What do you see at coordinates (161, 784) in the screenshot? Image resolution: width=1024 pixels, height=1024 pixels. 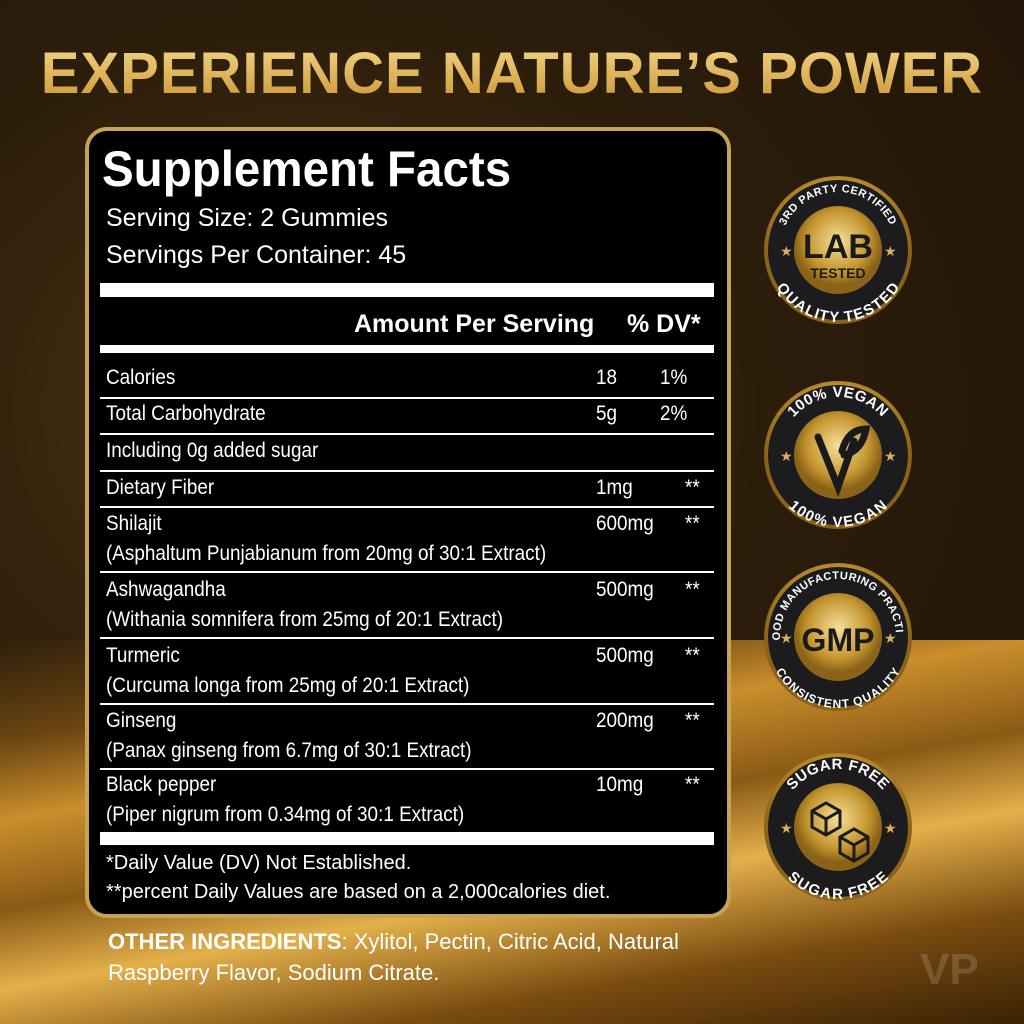 I see `nutrient-name: Black pepper` at bounding box center [161, 784].